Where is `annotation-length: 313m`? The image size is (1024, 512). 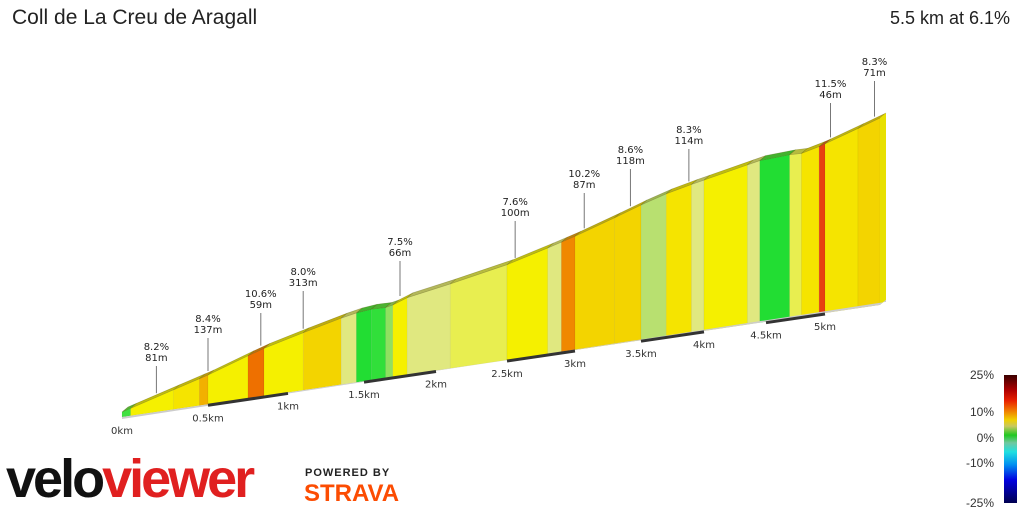
annotation-length: 313m is located at coordinates (303, 283).